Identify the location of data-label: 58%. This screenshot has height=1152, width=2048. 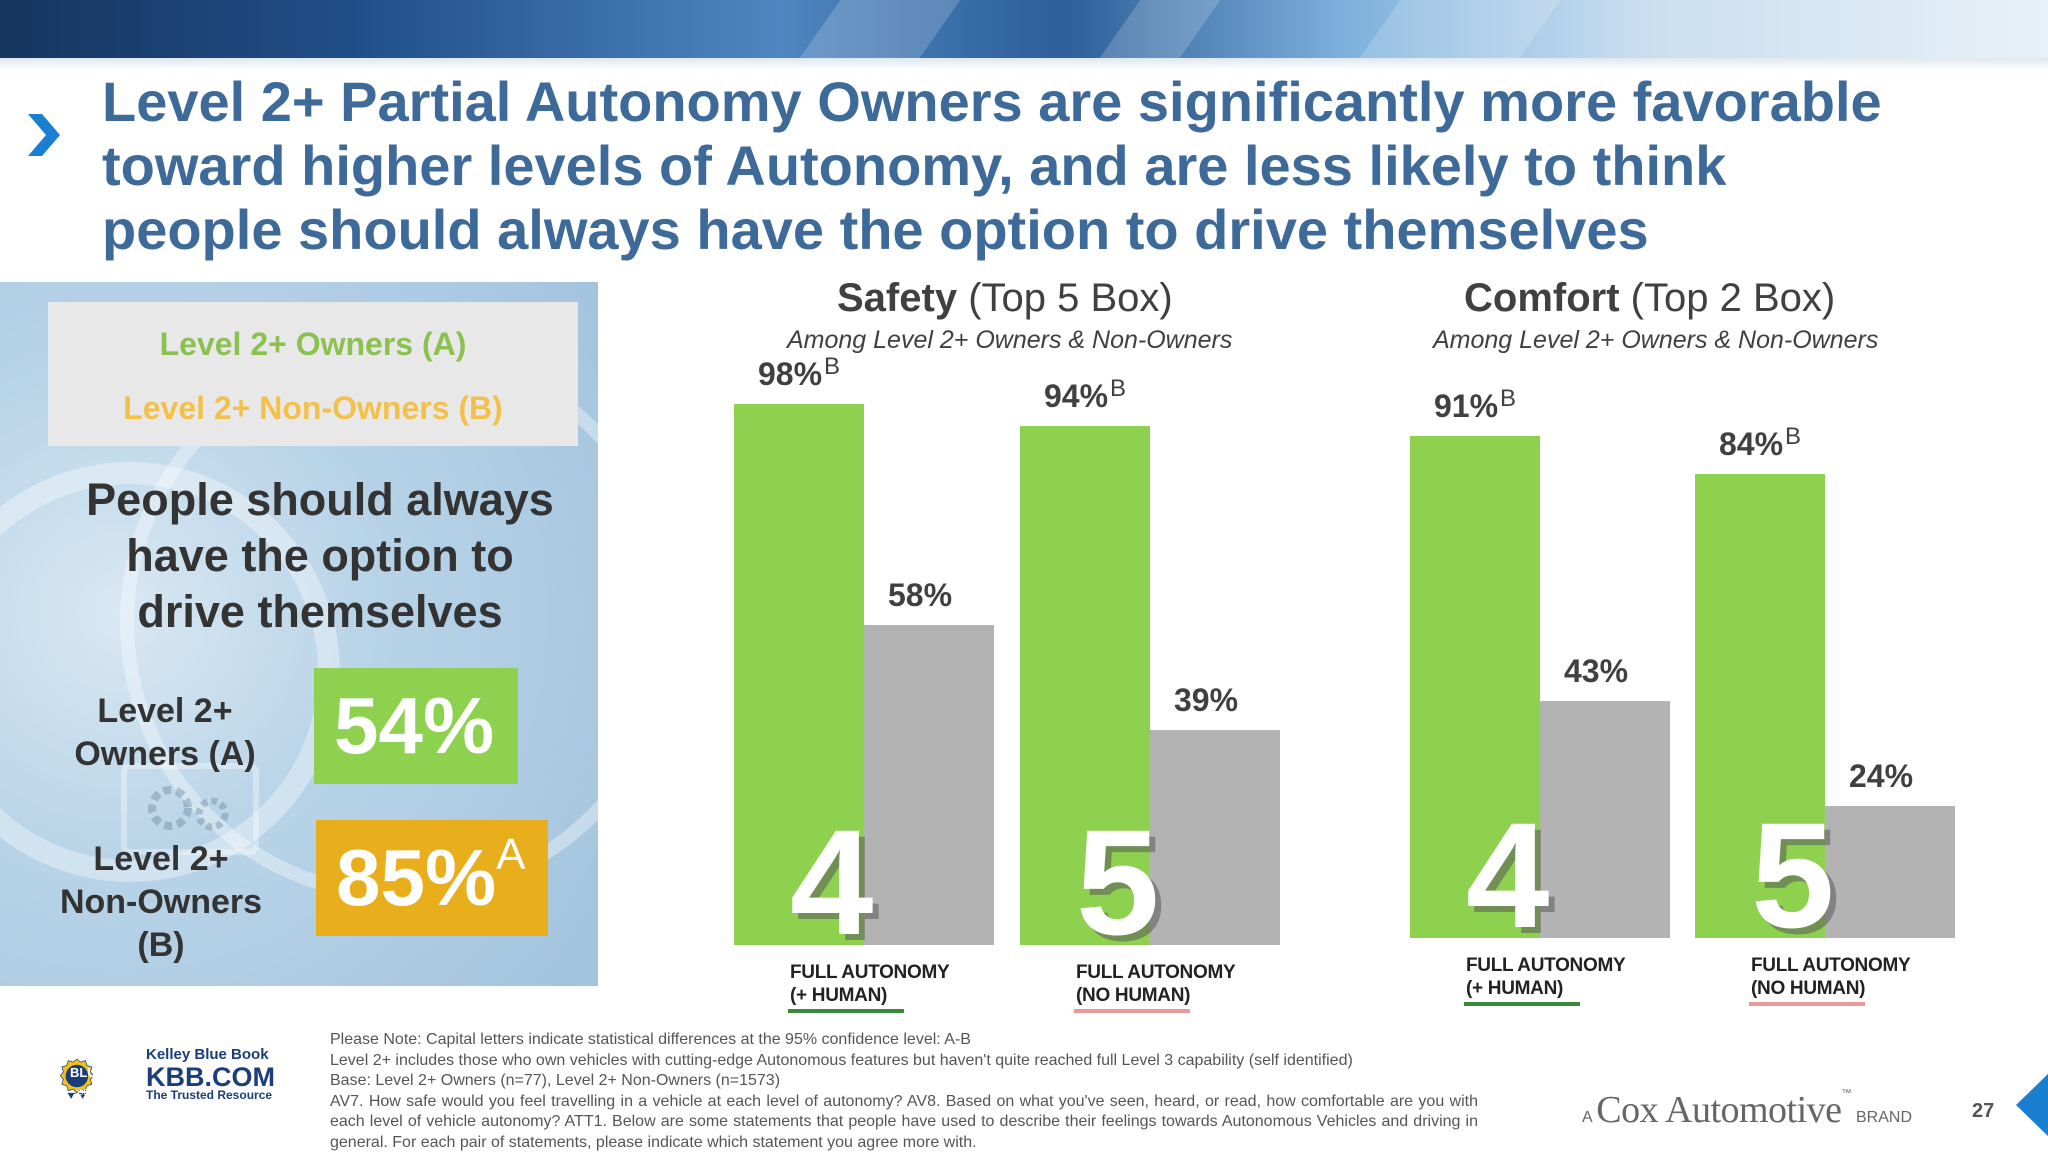
(920, 595).